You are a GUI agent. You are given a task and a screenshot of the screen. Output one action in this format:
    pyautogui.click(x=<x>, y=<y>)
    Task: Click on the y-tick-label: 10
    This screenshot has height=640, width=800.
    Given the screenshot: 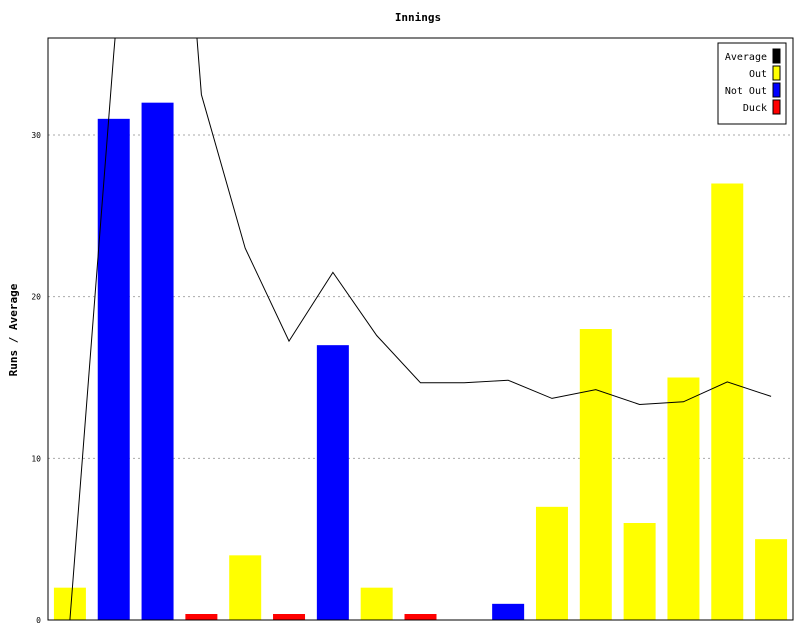 What is the action you would take?
    pyautogui.click(x=36, y=458)
    